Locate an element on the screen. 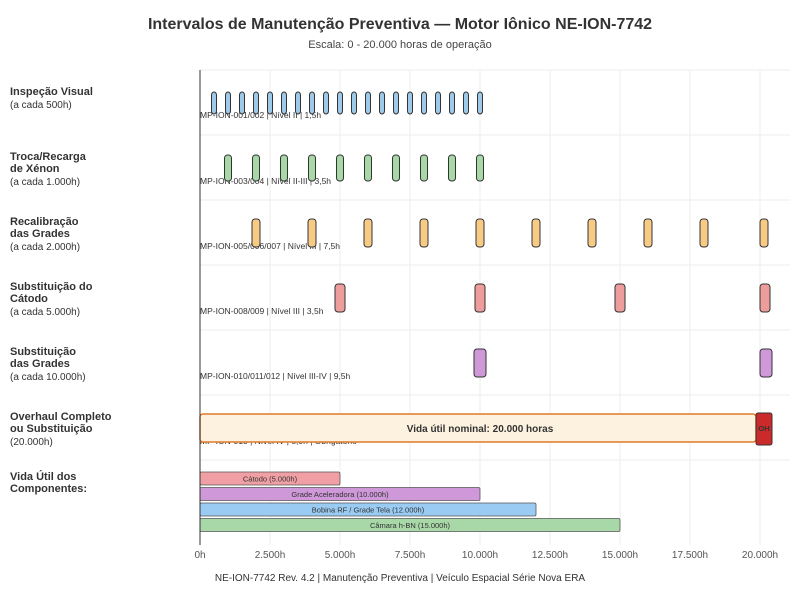 The image size is (800, 600). row-interval-label: (a cada 1.000h) is located at coordinates (45, 182).